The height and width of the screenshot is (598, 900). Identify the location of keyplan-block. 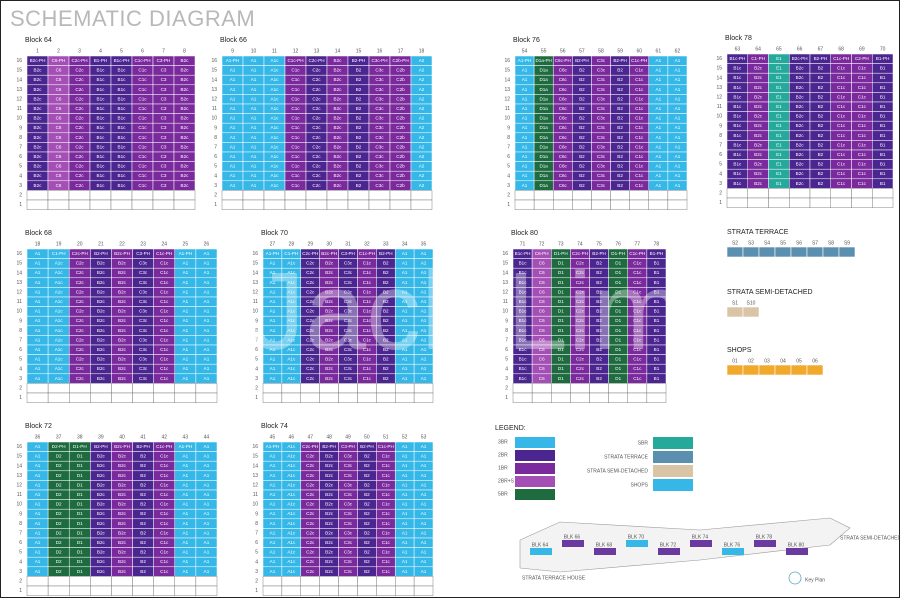
(797, 551).